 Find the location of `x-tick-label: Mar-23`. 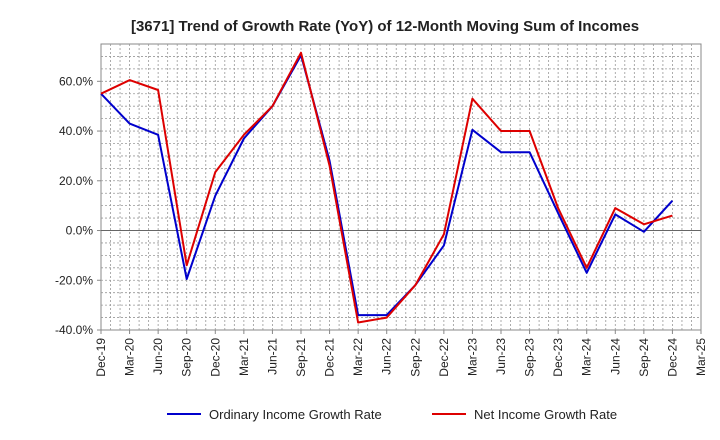

x-tick-label: Mar-23 is located at coordinates (472, 357).